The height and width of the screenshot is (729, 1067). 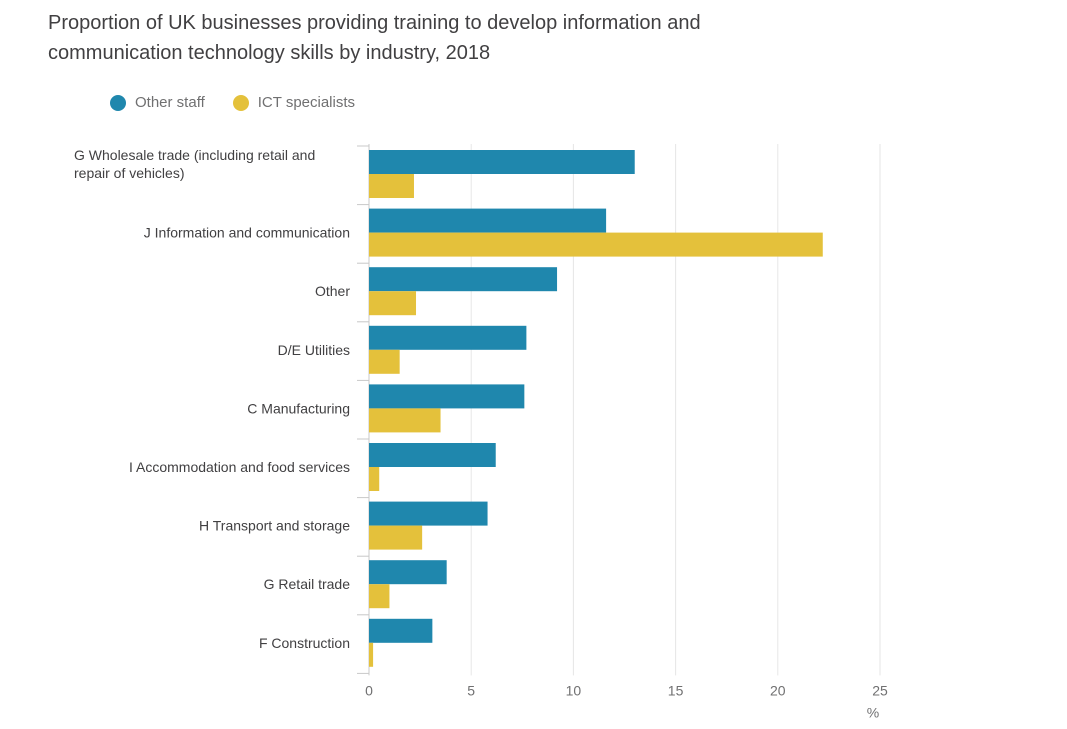 What do you see at coordinates (239, 467) in the screenshot?
I see `category-label: I Accommodation and food services` at bounding box center [239, 467].